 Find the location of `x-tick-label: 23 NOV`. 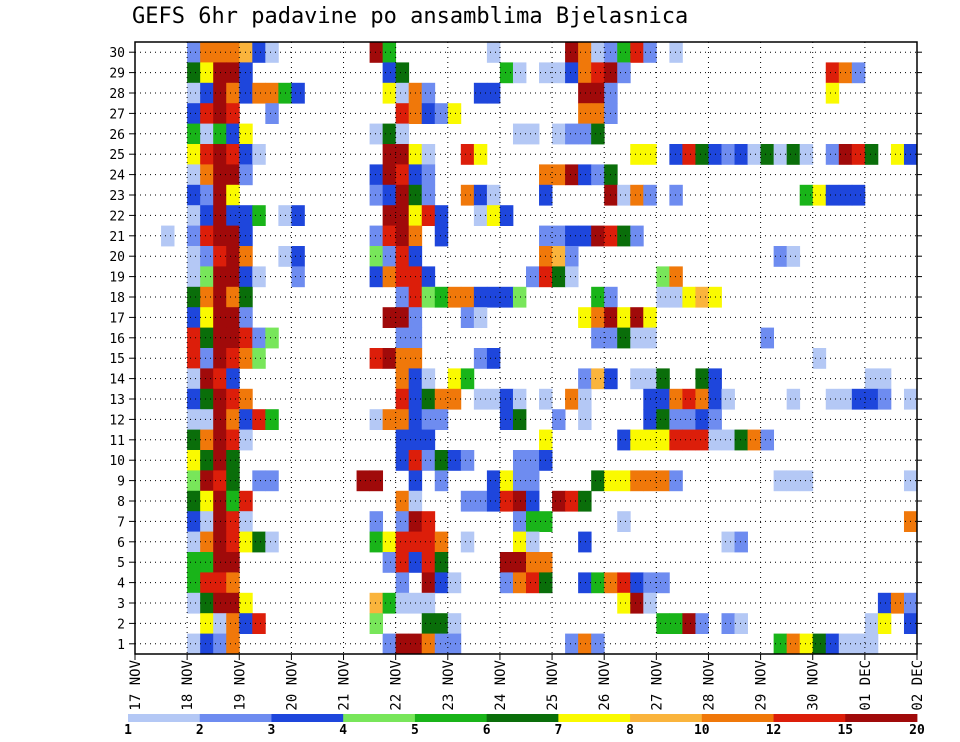

x-tick-label: 23 NOV is located at coordinates (449, 684).